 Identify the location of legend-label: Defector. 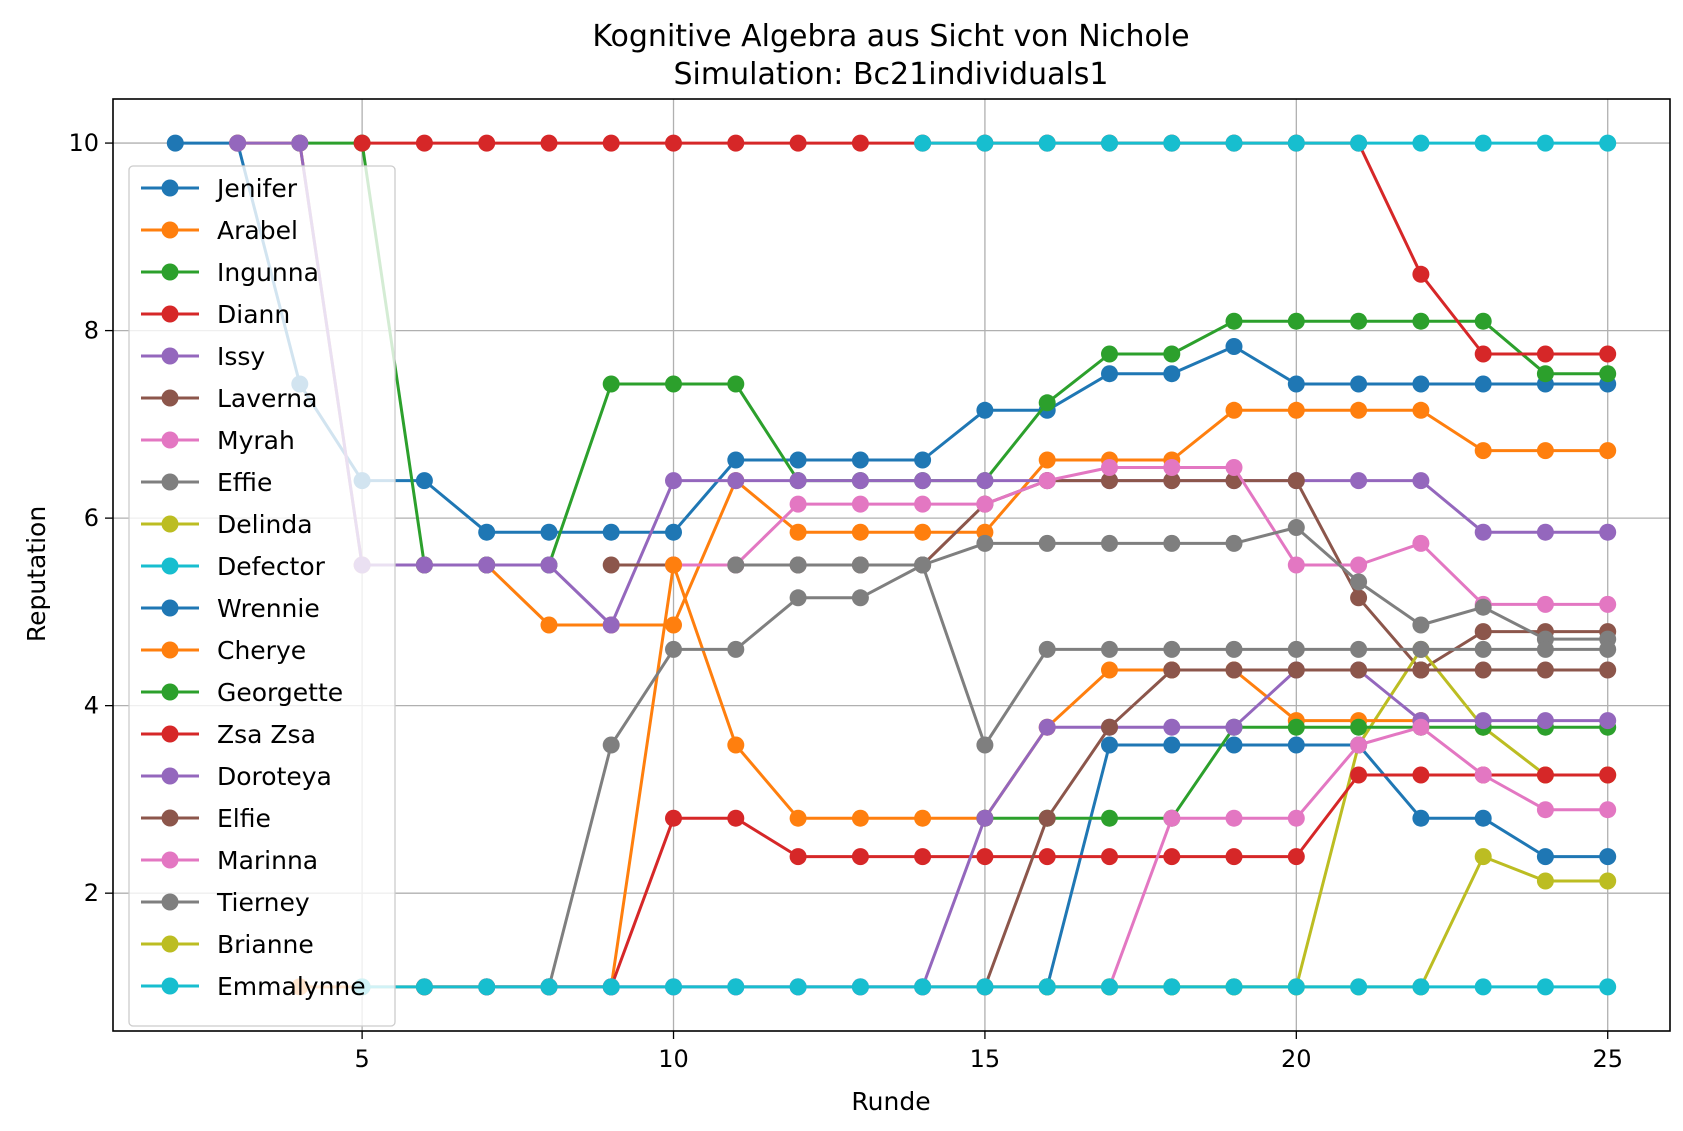
(271, 566).